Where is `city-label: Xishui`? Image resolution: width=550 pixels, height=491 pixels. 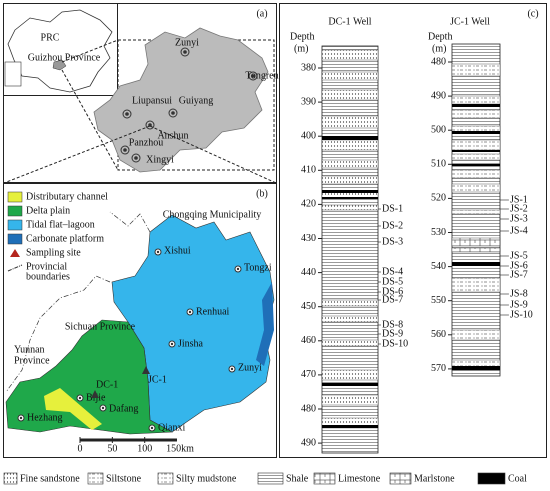 city-label: Xishui is located at coordinates (177, 250).